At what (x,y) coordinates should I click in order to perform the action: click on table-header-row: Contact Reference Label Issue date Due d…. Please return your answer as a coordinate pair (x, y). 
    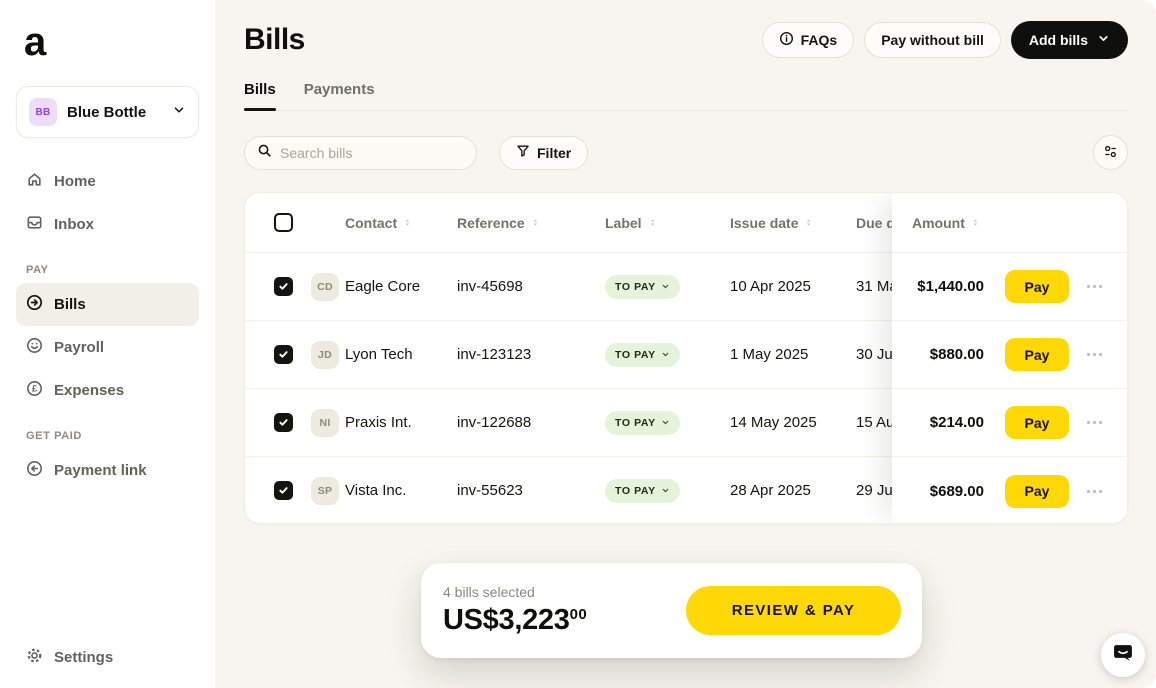
    Looking at the image, I should click on (686, 223).